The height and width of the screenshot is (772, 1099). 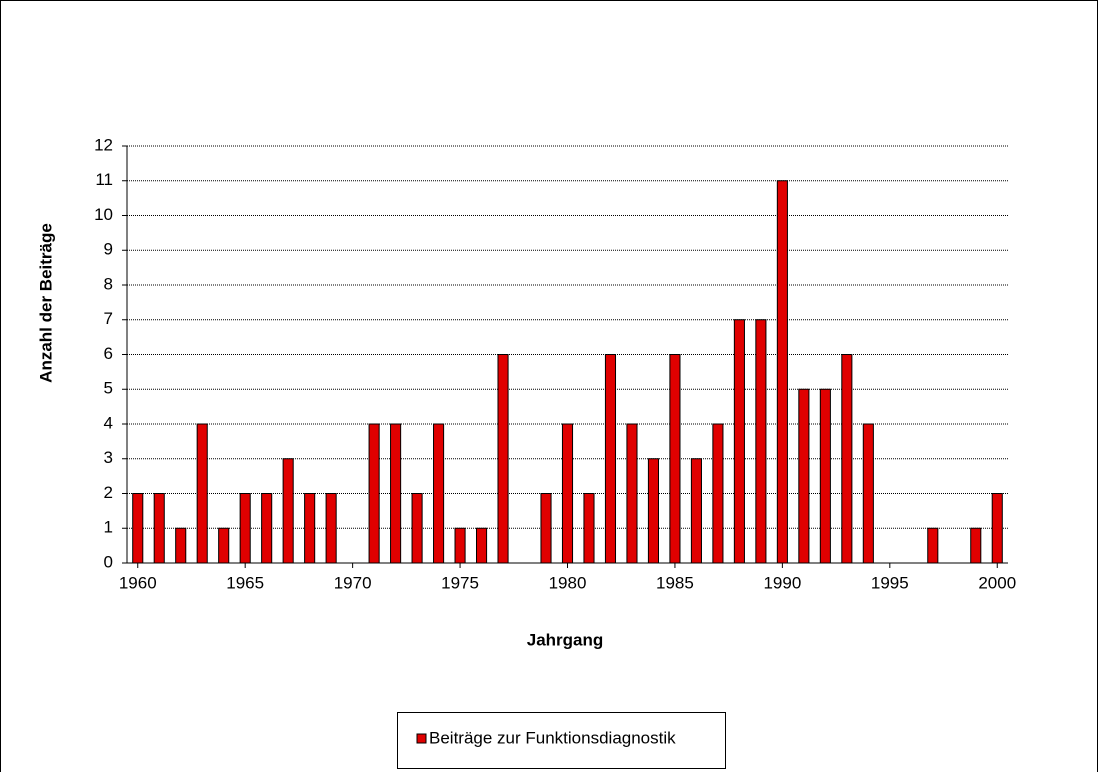 I want to click on legend-swatch, so click(x=421, y=738).